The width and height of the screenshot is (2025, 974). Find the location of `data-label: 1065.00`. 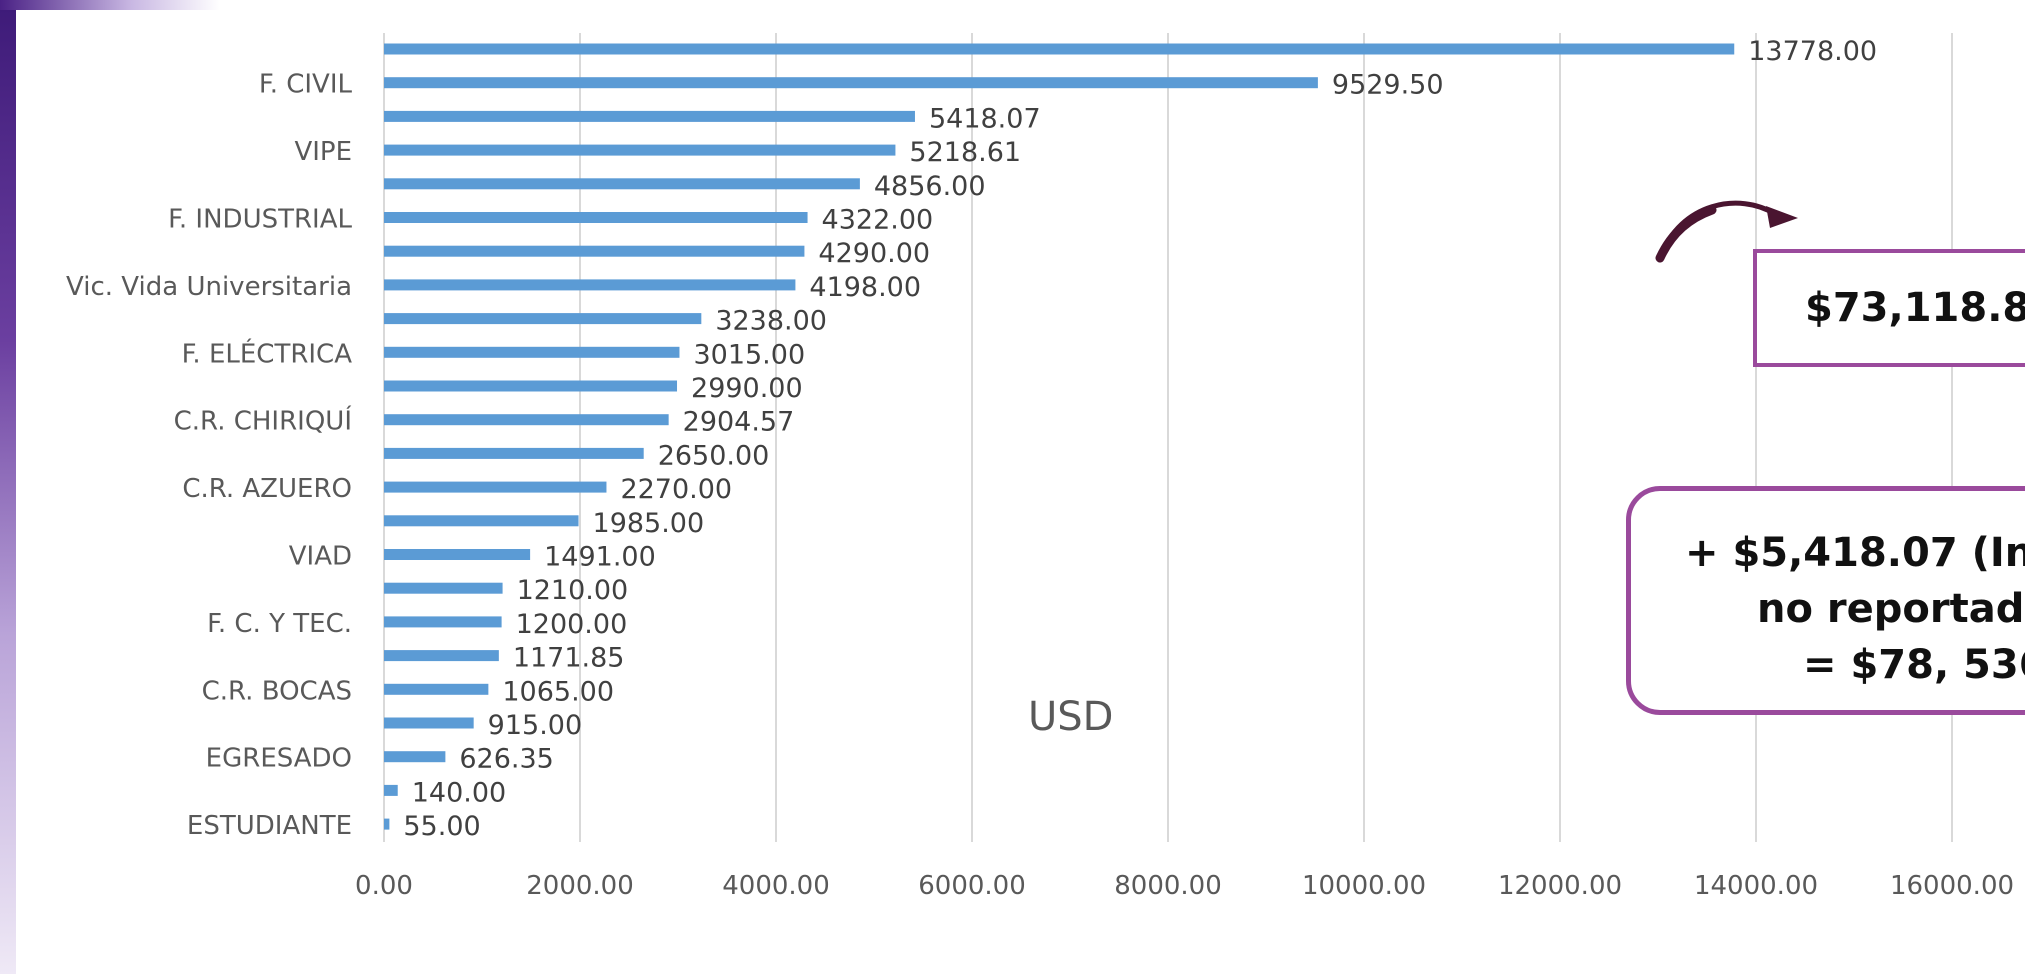

data-label: 1065.00 is located at coordinates (558, 691).